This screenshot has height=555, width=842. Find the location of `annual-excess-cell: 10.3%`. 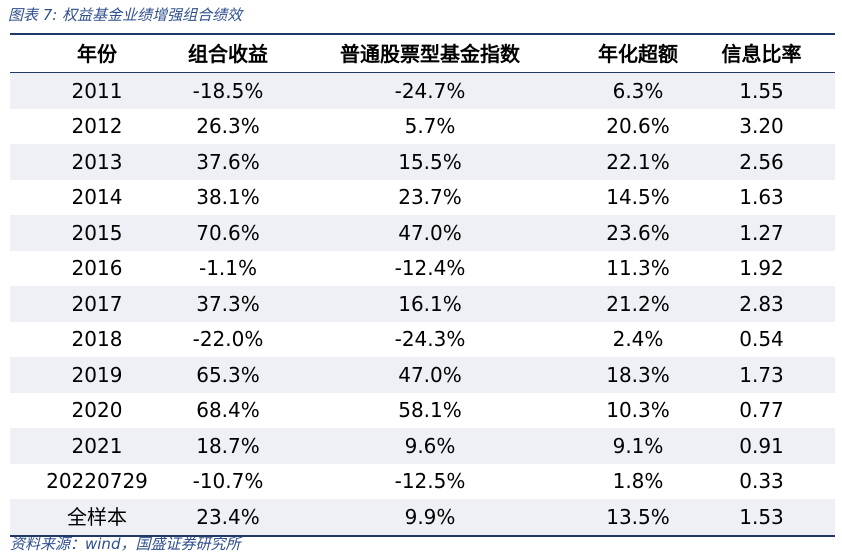

annual-excess-cell: 10.3% is located at coordinates (638, 410).